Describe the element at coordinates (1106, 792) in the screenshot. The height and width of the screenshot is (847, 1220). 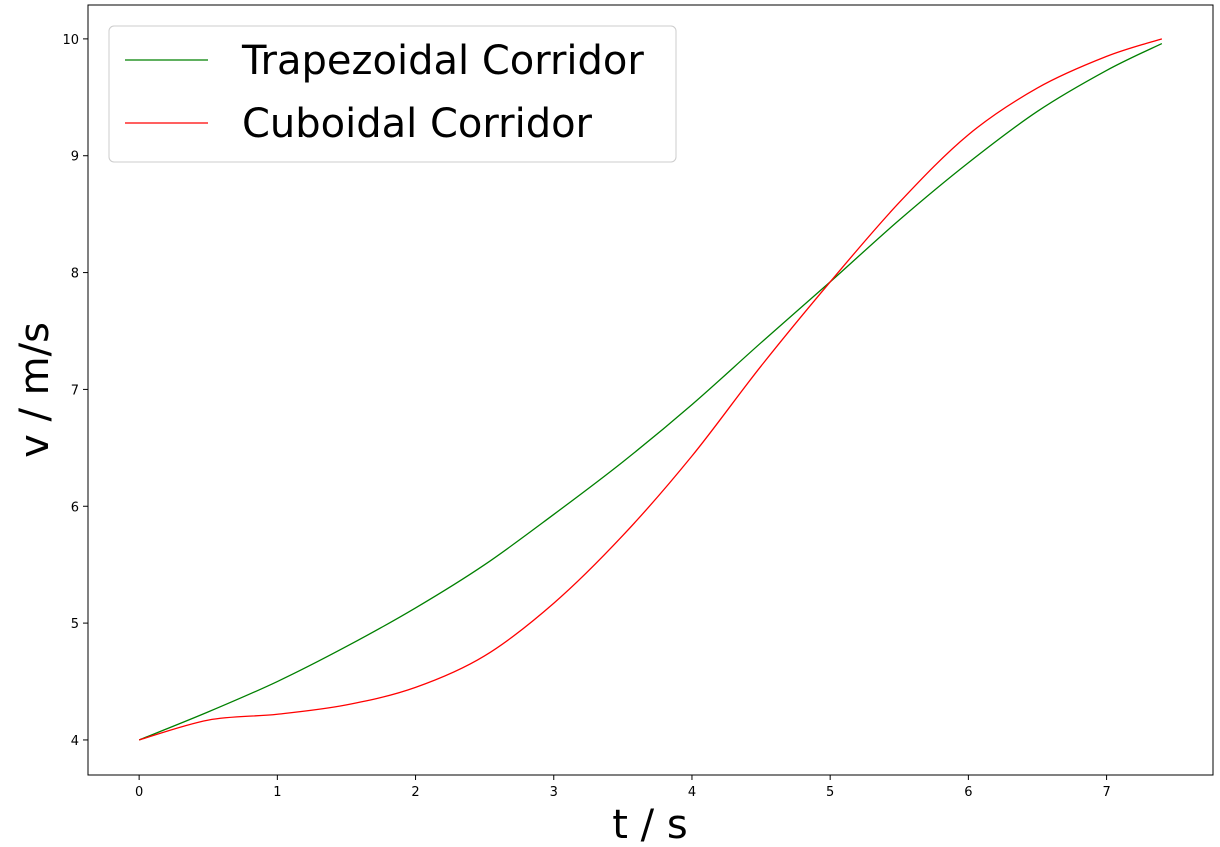
I see `x-tick-label: 7` at that location.